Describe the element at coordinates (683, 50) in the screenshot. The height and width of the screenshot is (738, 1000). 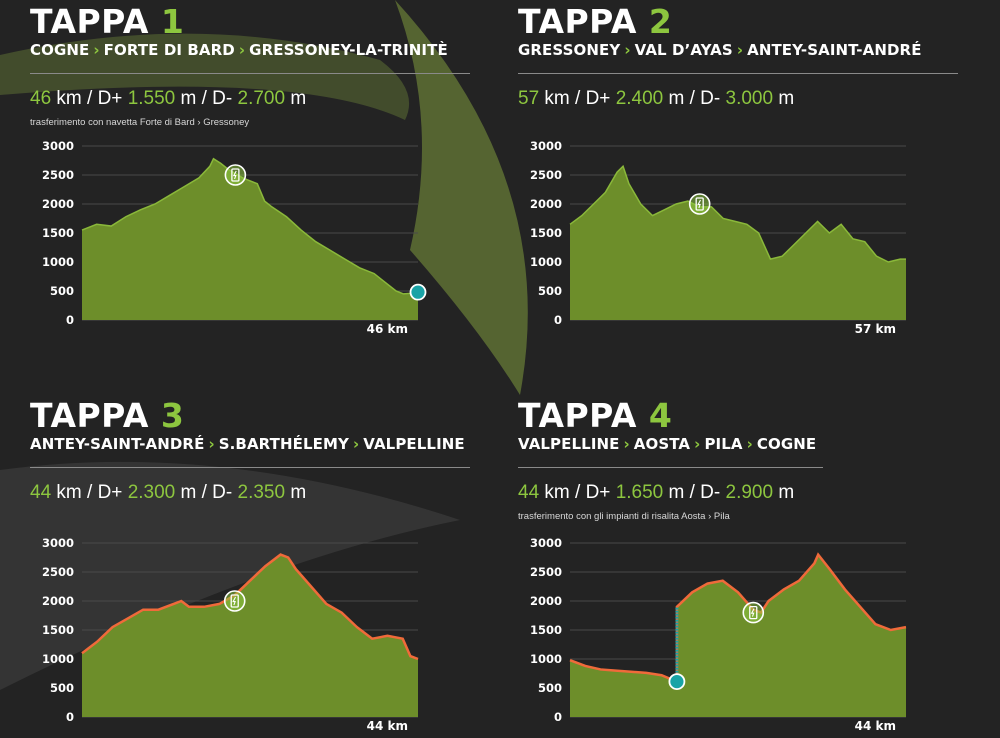
I see `route-place: VAL D’AYAS` at that location.